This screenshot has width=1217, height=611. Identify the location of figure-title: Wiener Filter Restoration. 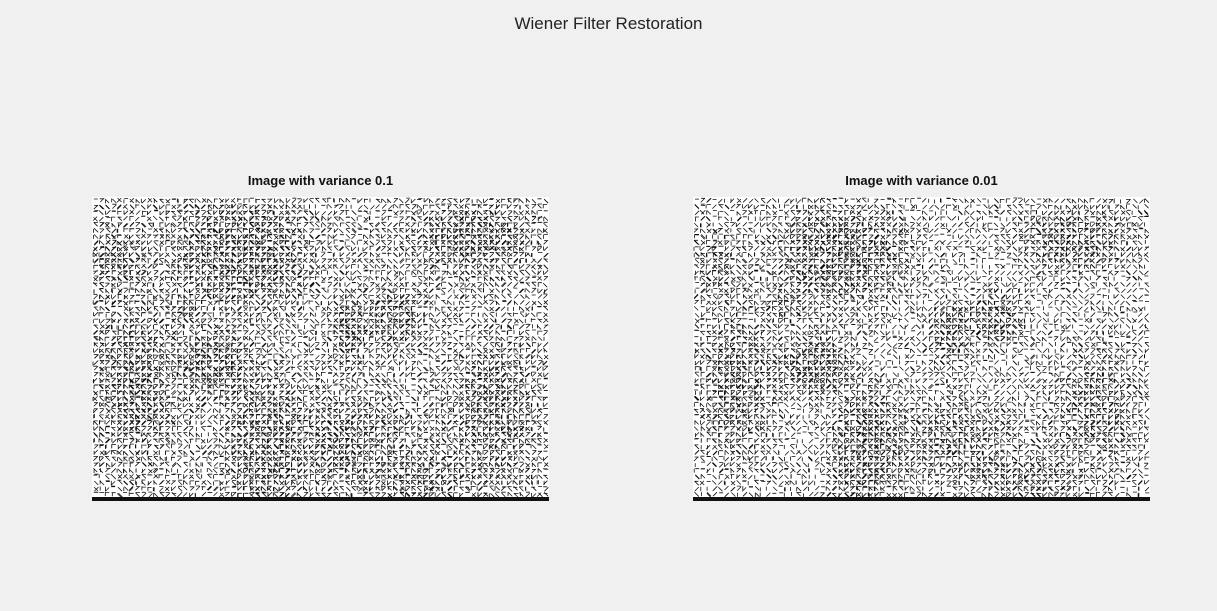
(608, 23).